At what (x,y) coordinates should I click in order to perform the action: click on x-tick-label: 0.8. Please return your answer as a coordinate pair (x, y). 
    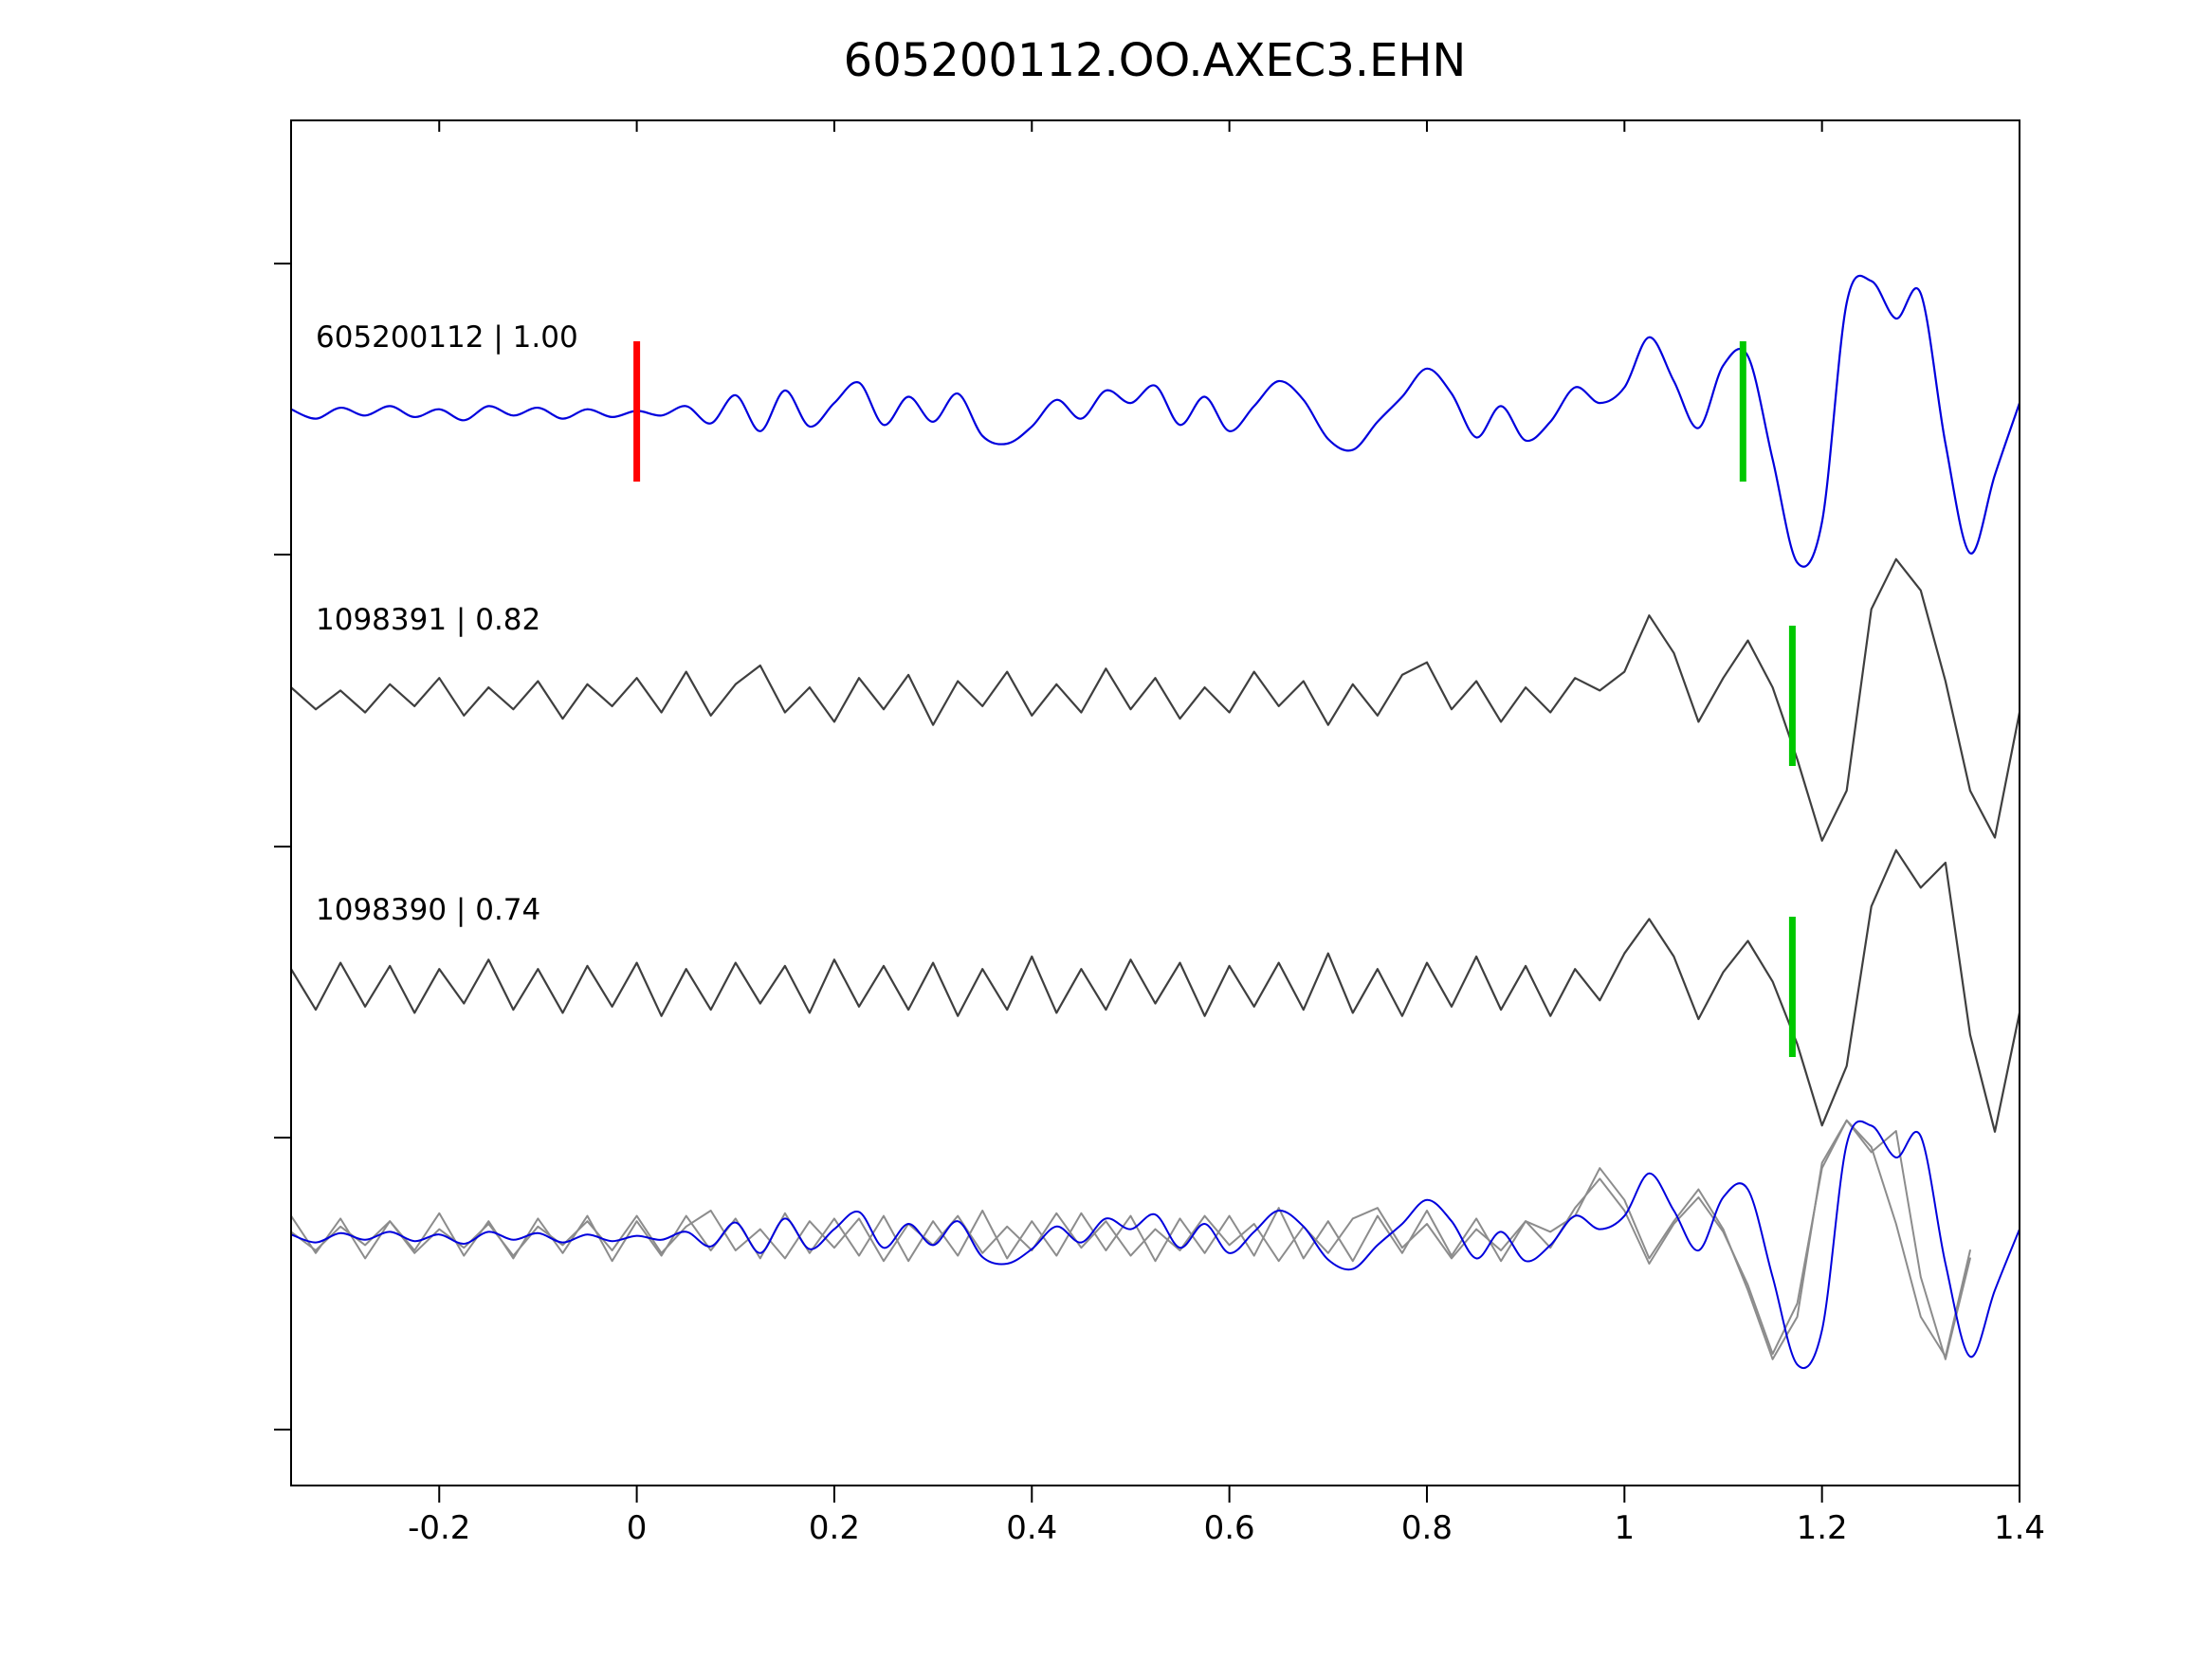
    Looking at the image, I should click on (1426, 1528).